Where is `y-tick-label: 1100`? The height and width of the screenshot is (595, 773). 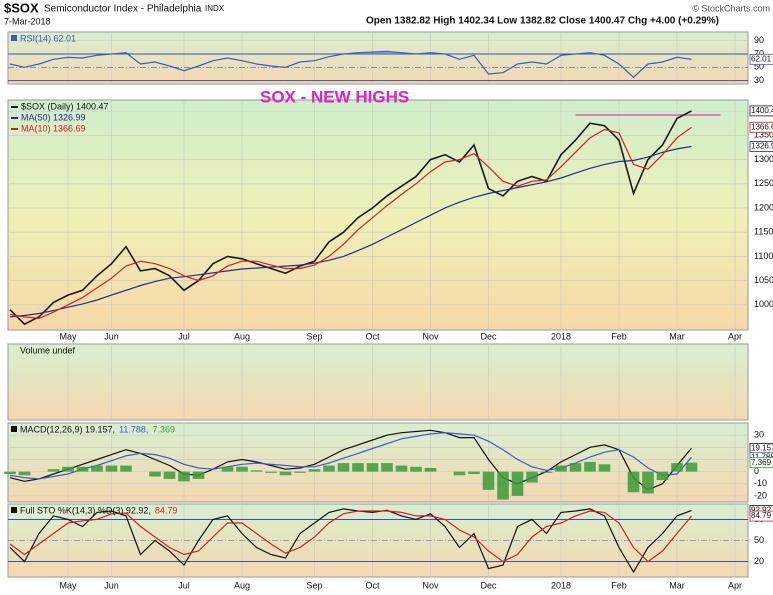 y-tick-label: 1100 is located at coordinates (763, 256).